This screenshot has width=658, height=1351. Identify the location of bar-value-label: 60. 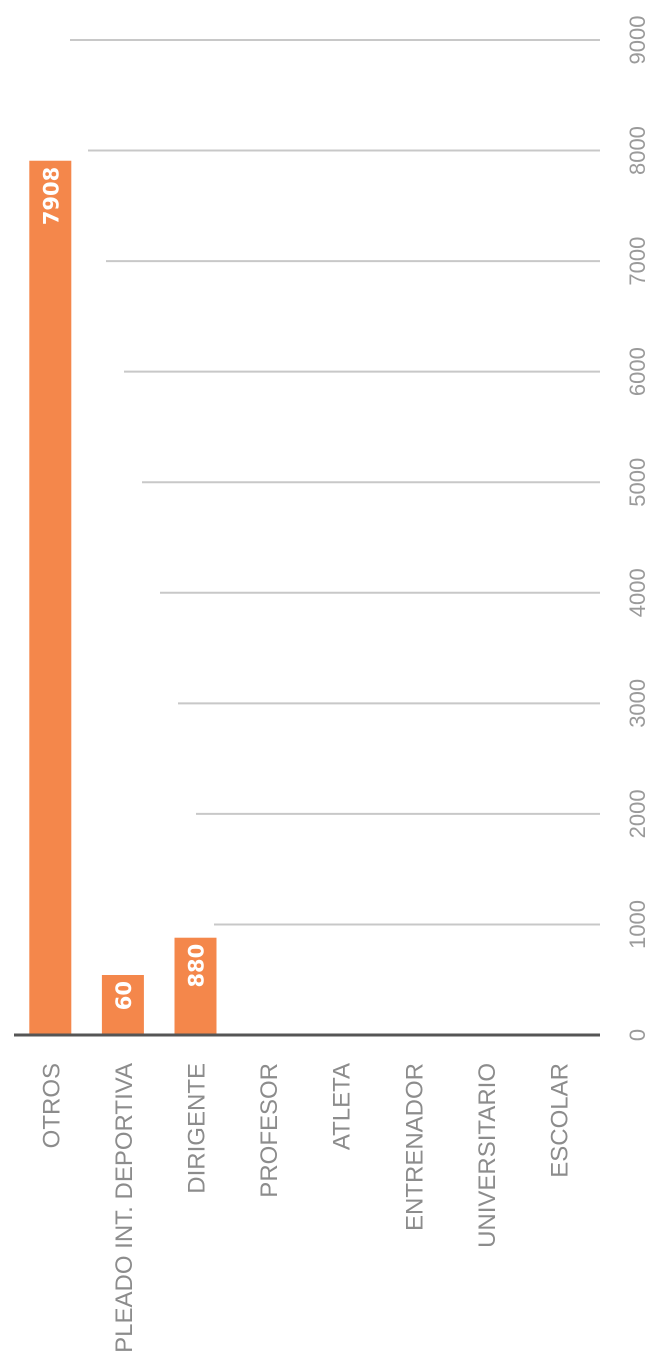
(124, 995).